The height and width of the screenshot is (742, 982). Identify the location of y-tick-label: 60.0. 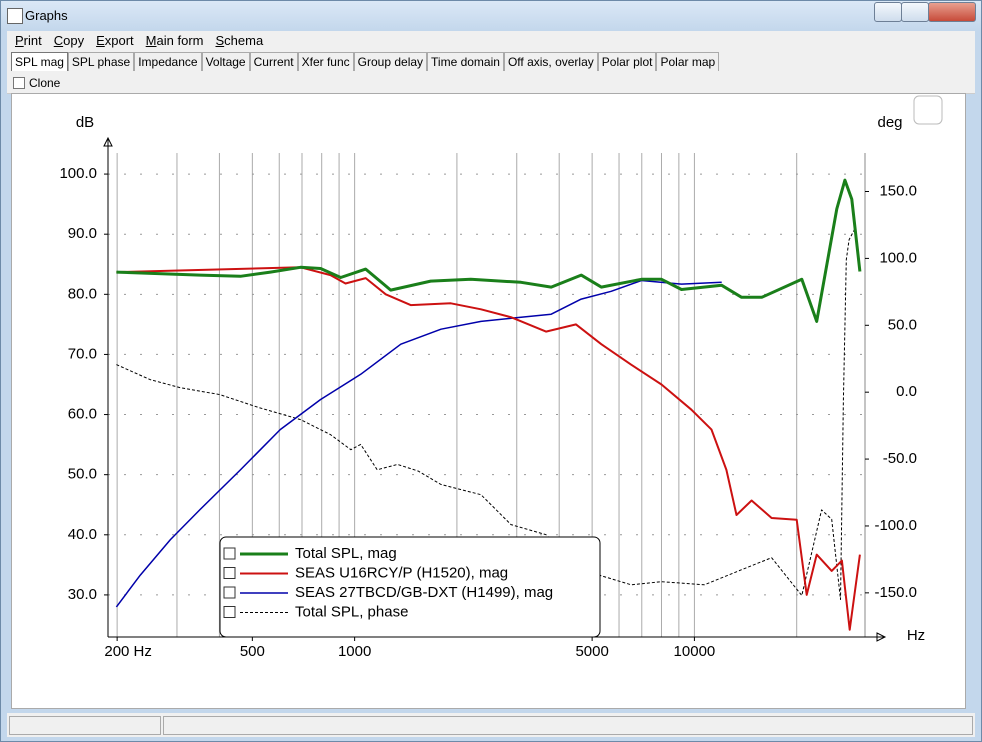
(82, 414).